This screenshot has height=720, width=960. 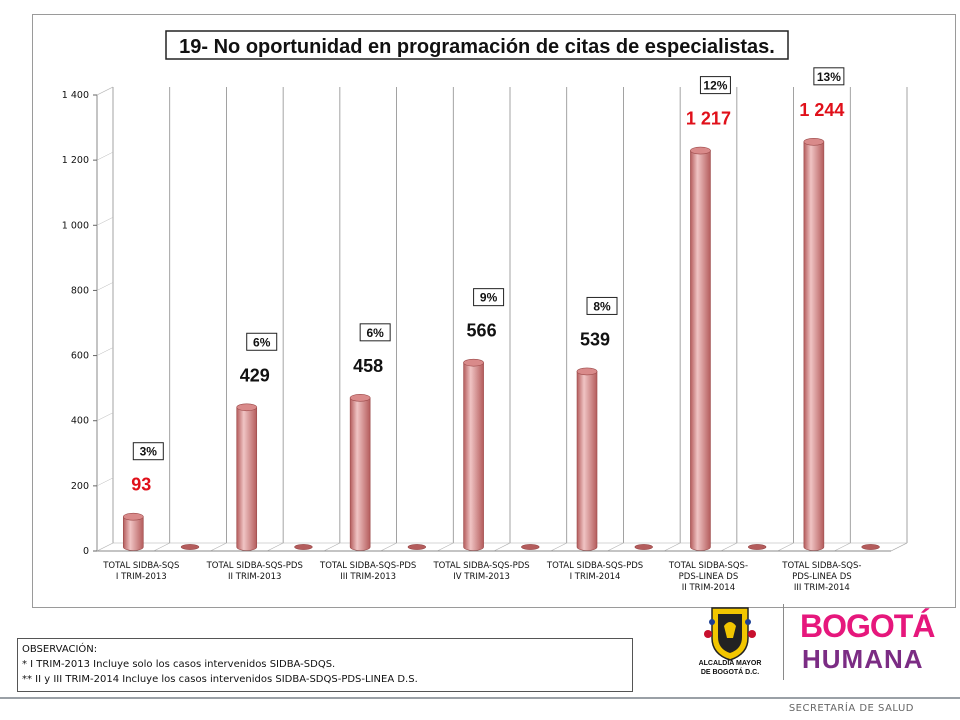 What do you see at coordinates (368, 577) in the screenshot?
I see `category-label: III TRIM-2013` at bounding box center [368, 577].